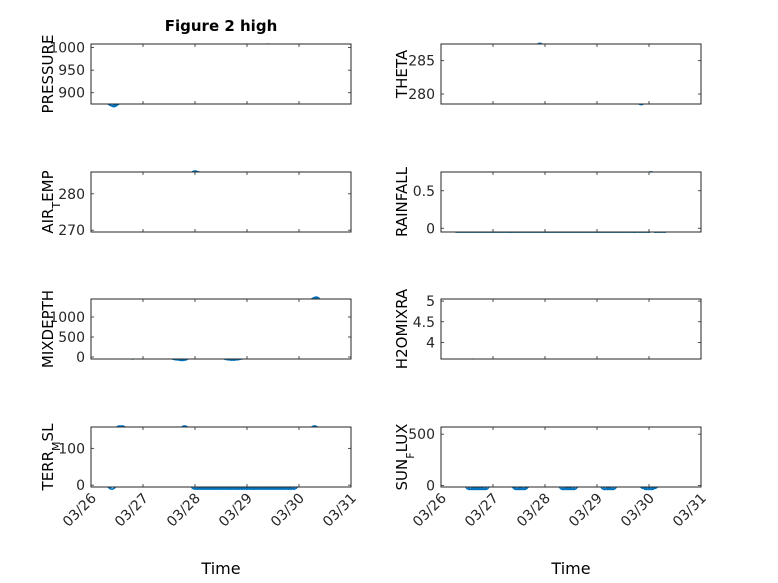 This screenshot has width=778, height=583. I want to click on terr_msl-x-tick-label: 03/27, so click(132, 511).